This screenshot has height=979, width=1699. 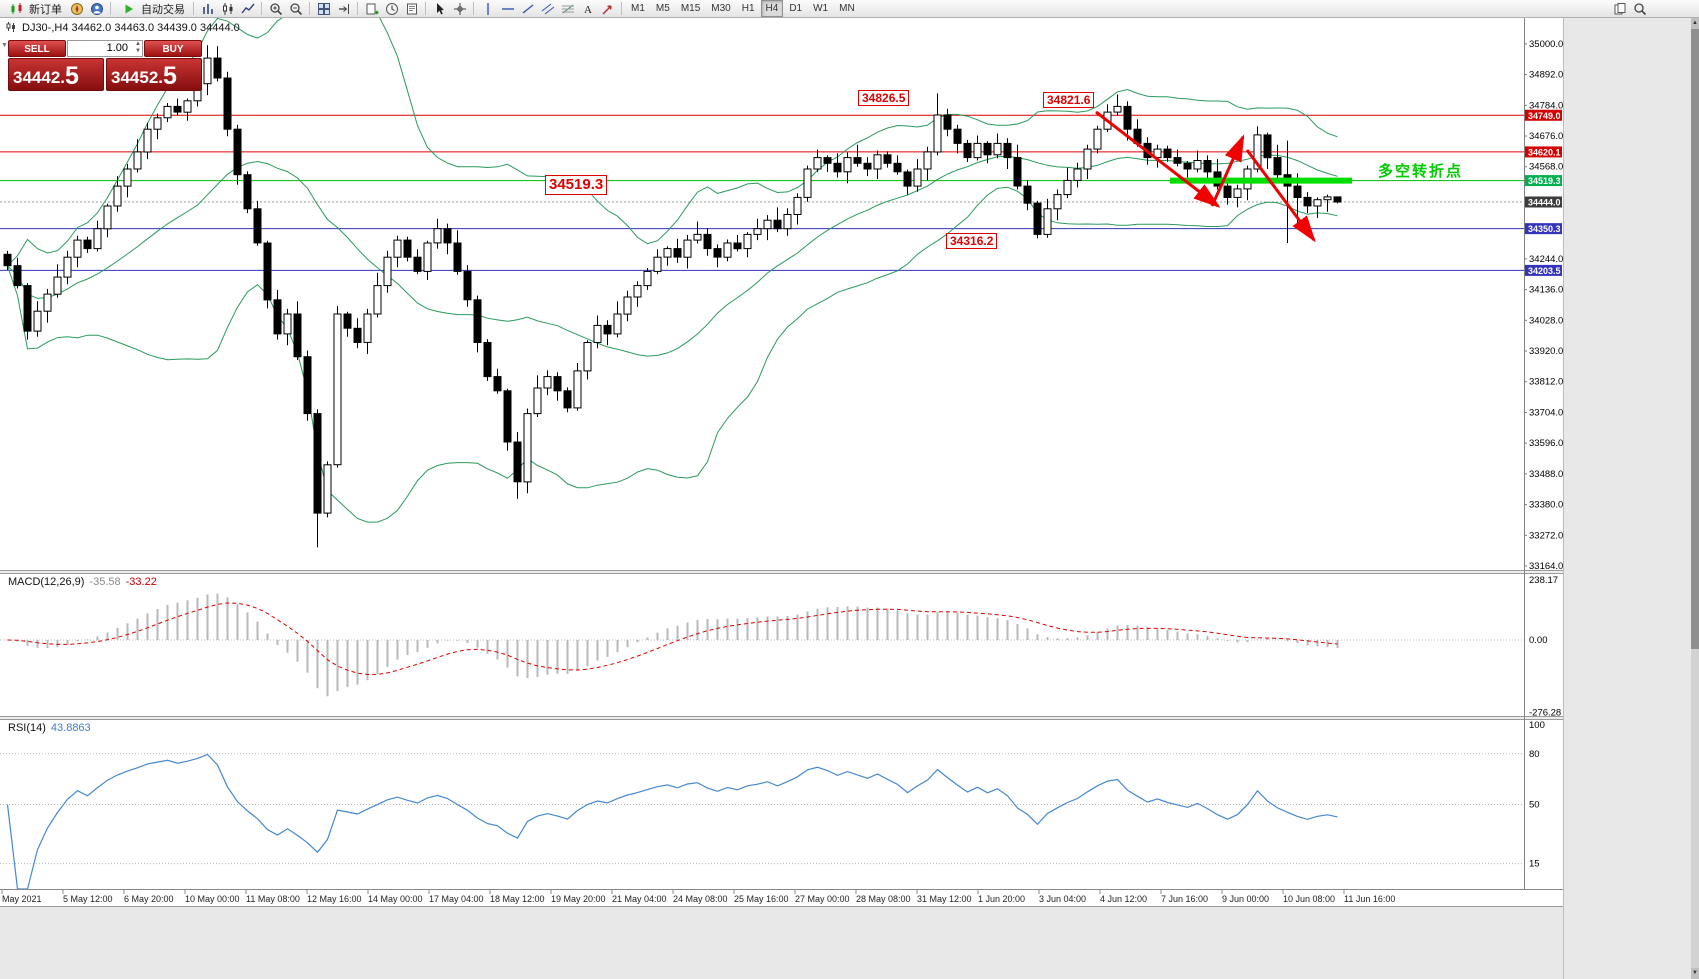 I want to click on sell-price-button: 34442. 5, so click(x=56, y=74).